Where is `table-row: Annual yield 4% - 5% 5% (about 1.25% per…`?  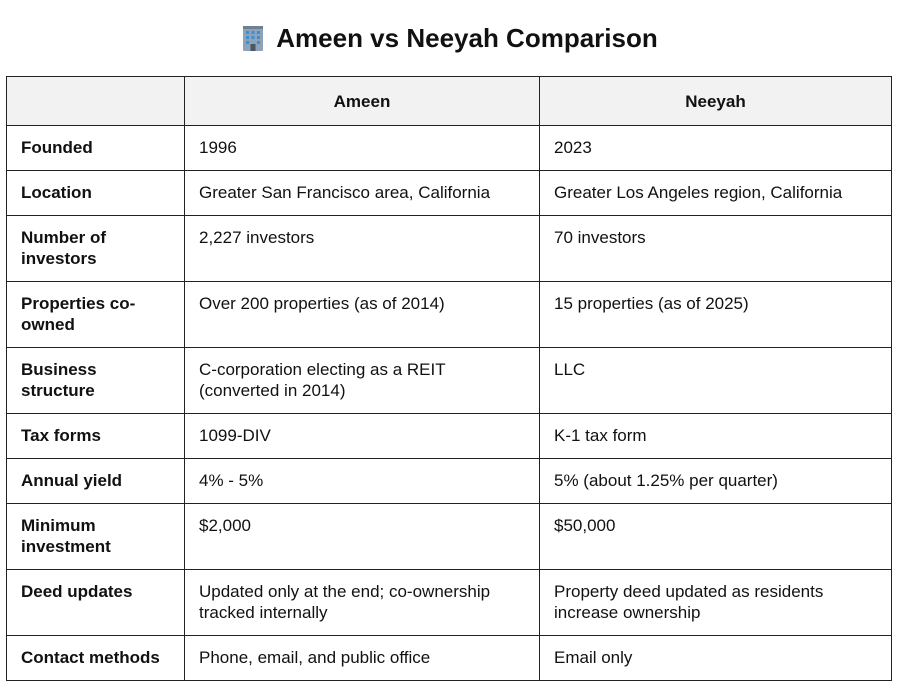
table-row: Annual yield 4% - 5% 5% (about 1.25% per… is located at coordinates (449, 481).